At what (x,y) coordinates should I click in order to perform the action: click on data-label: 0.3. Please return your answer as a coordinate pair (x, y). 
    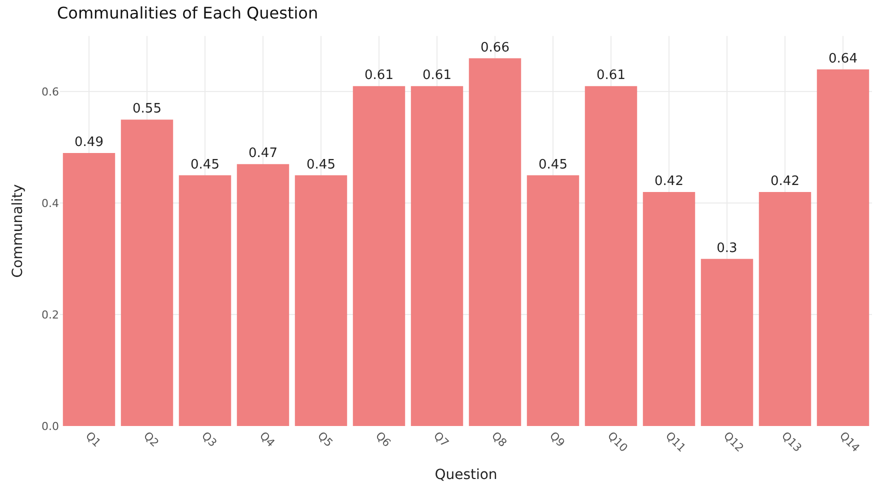
    Looking at the image, I should click on (727, 248).